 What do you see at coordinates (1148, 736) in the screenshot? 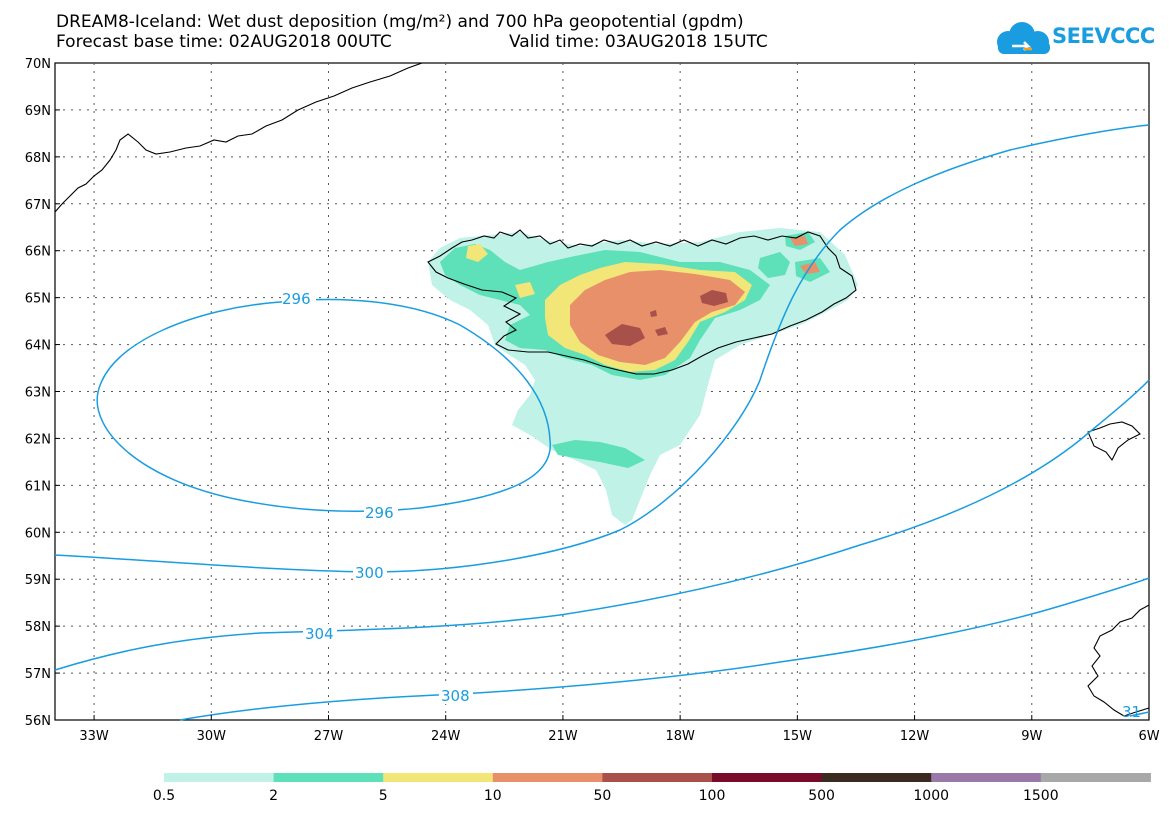
I see `lon-label: 6W` at bounding box center [1148, 736].